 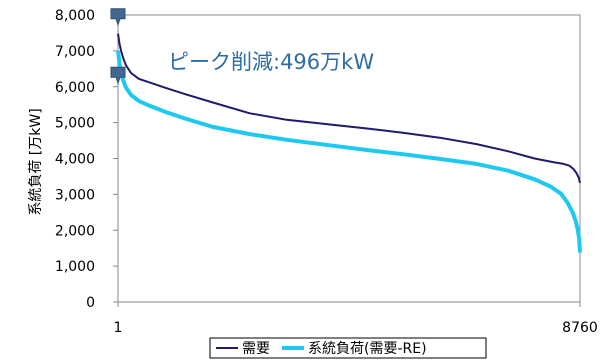 I want to click on y-tick-label: 7,000, so click(x=75, y=52).